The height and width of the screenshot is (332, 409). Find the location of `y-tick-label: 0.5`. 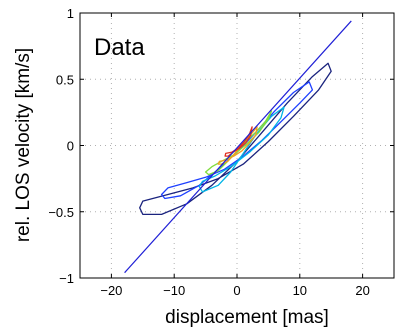

y-tick-label: 0.5 is located at coordinates (65, 79).